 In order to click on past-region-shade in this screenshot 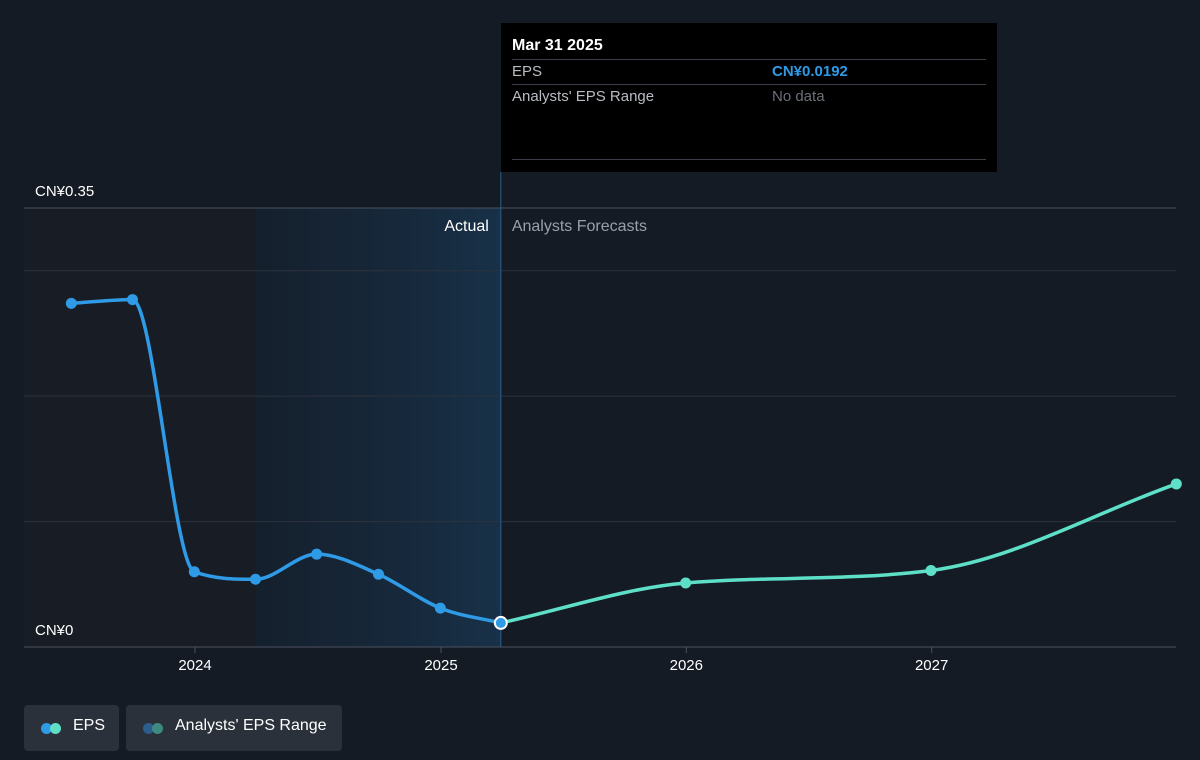, I will do `click(140, 427)`.